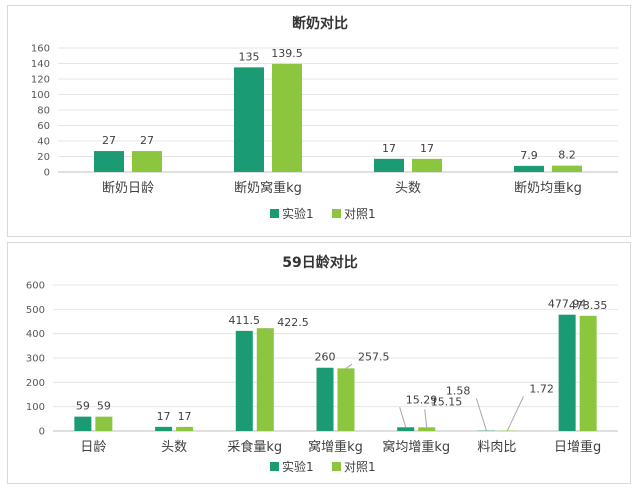 The height and width of the screenshot is (489, 638). What do you see at coordinates (325, 357) in the screenshot?
I see `data-label: 260` at bounding box center [325, 357].